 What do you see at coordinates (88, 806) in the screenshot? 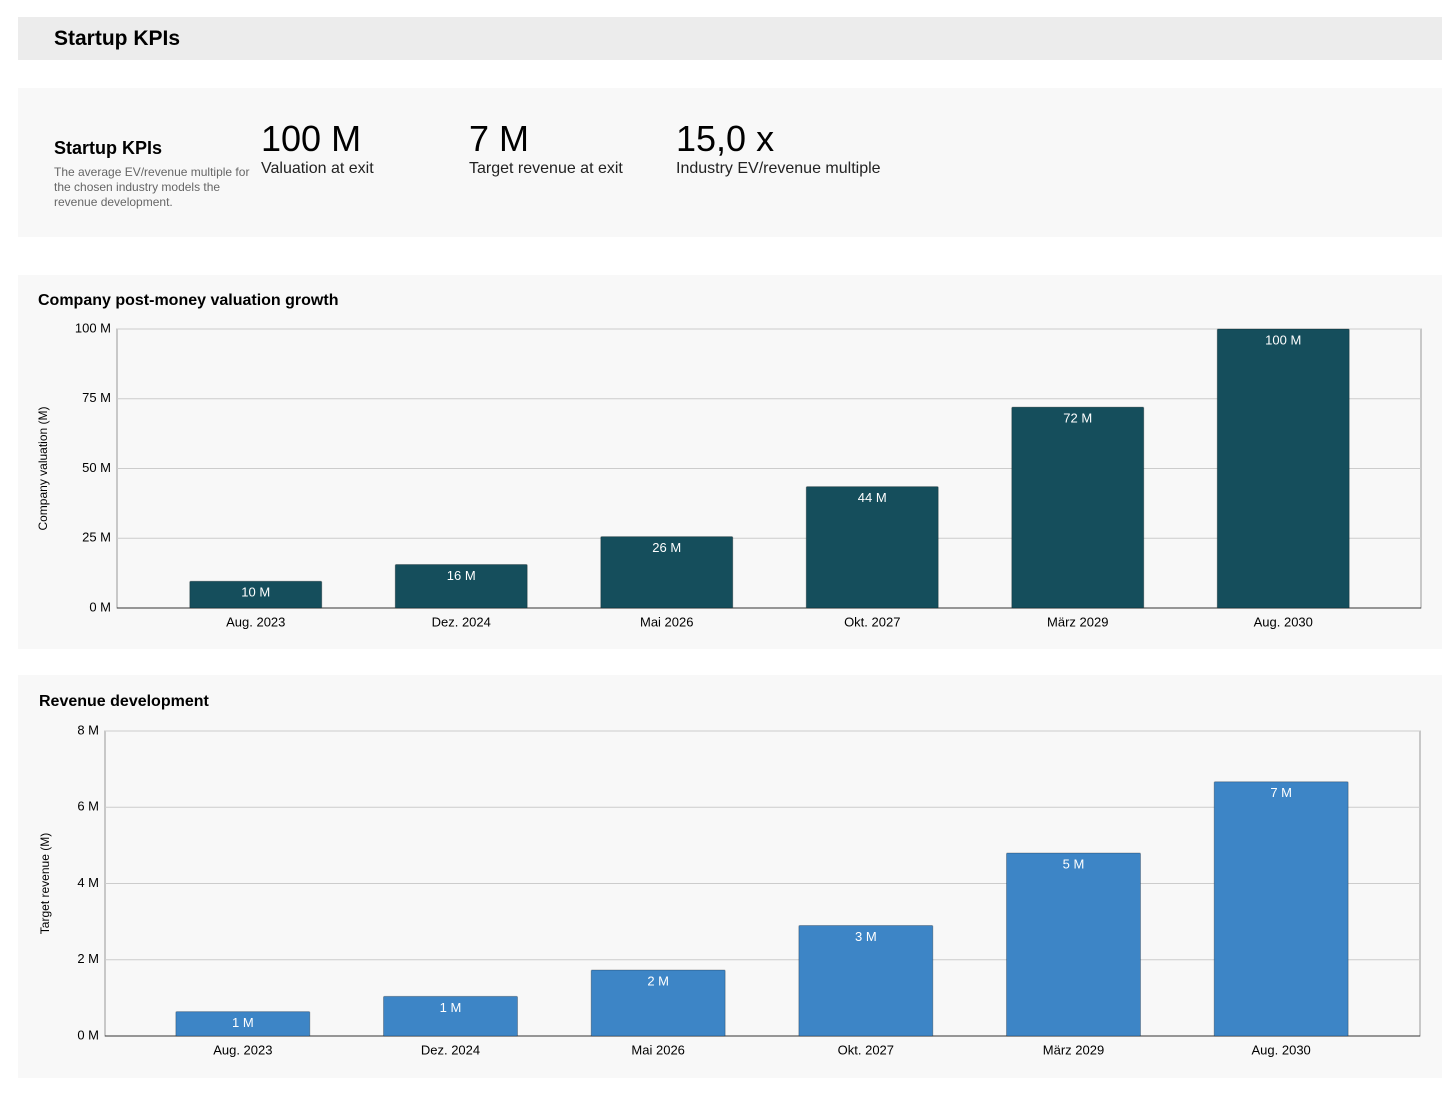
I see `y-tick-label: 6 M` at bounding box center [88, 806].